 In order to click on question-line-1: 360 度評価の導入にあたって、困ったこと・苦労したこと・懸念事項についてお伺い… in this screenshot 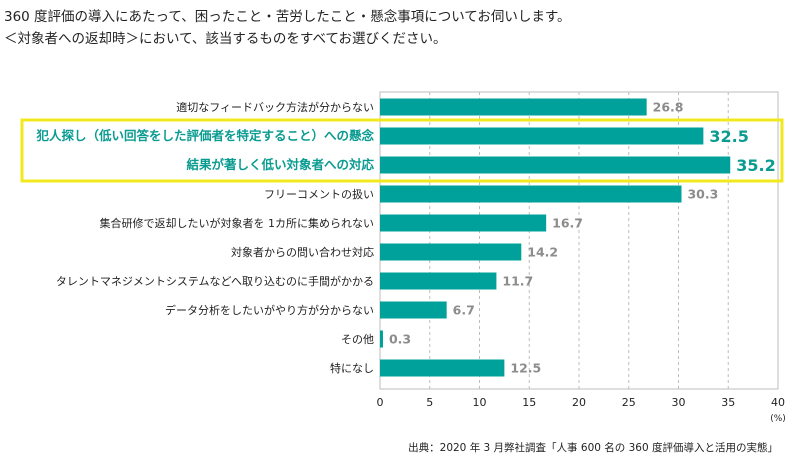, I will do `click(287, 17)`.